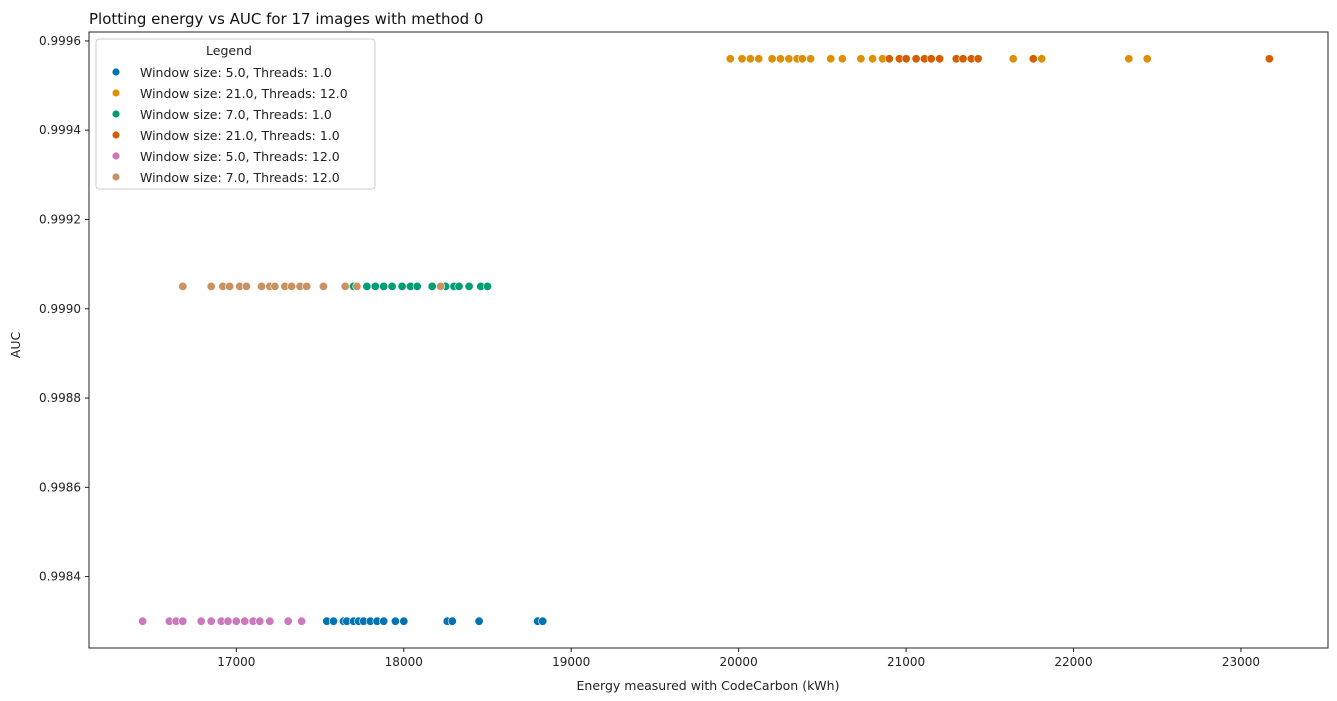 The image size is (1337, 701). What do you see at coordinates (60, 130) in the screenshot?
I see `y-tick-label: 0.9994` at bounding box center [60, 130].